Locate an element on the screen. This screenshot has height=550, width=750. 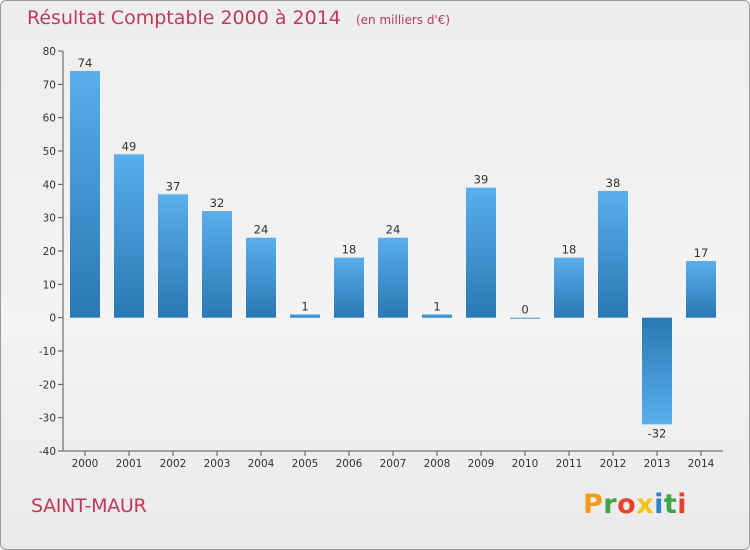
bar-2001 is located at coordinates (129, 236).